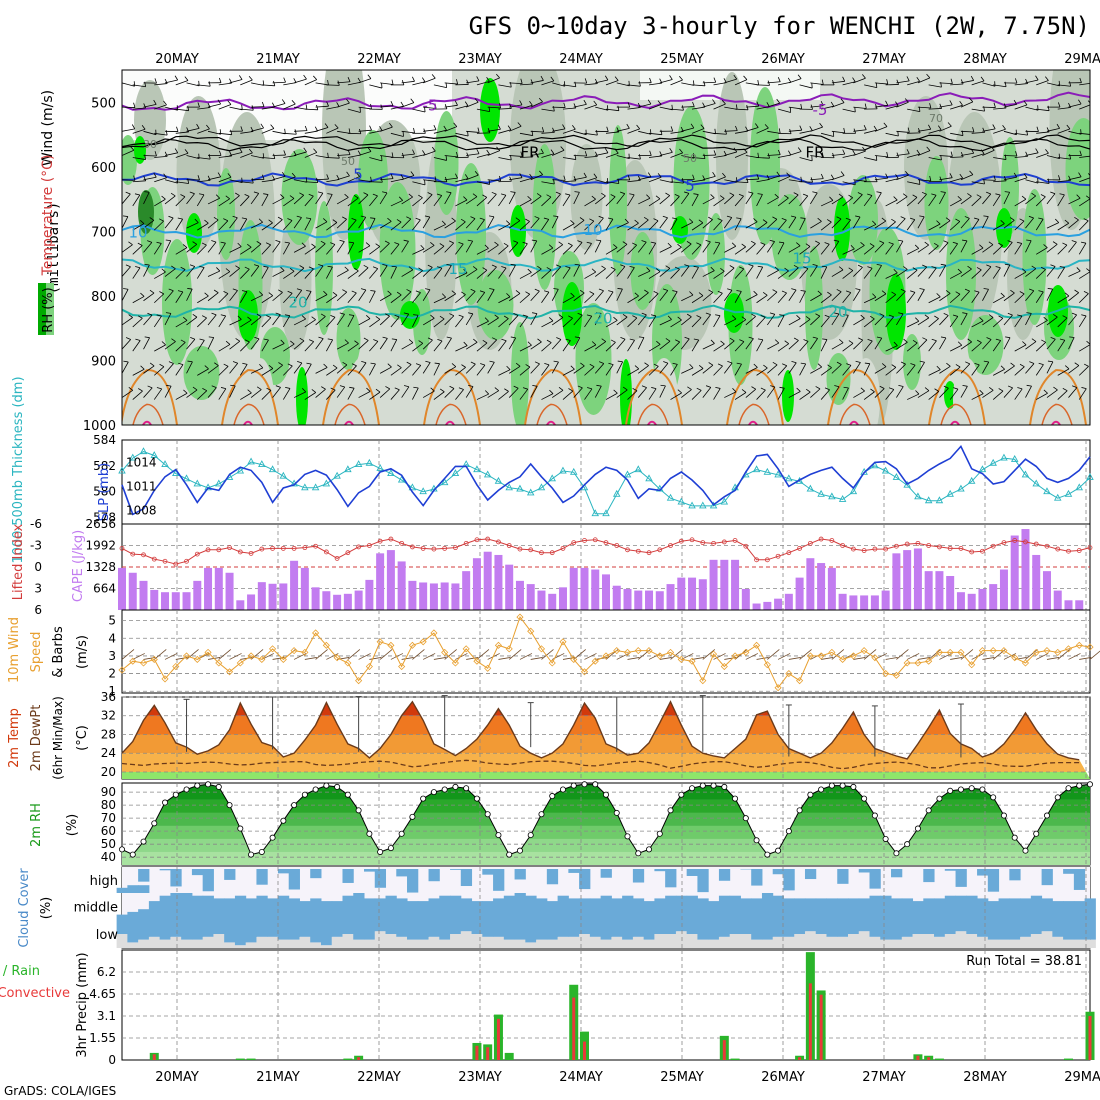 The width and height of the screenshot is (1100, 1100). I want to click on date-tick-bottom: 20MAY, so click(177, 1077).